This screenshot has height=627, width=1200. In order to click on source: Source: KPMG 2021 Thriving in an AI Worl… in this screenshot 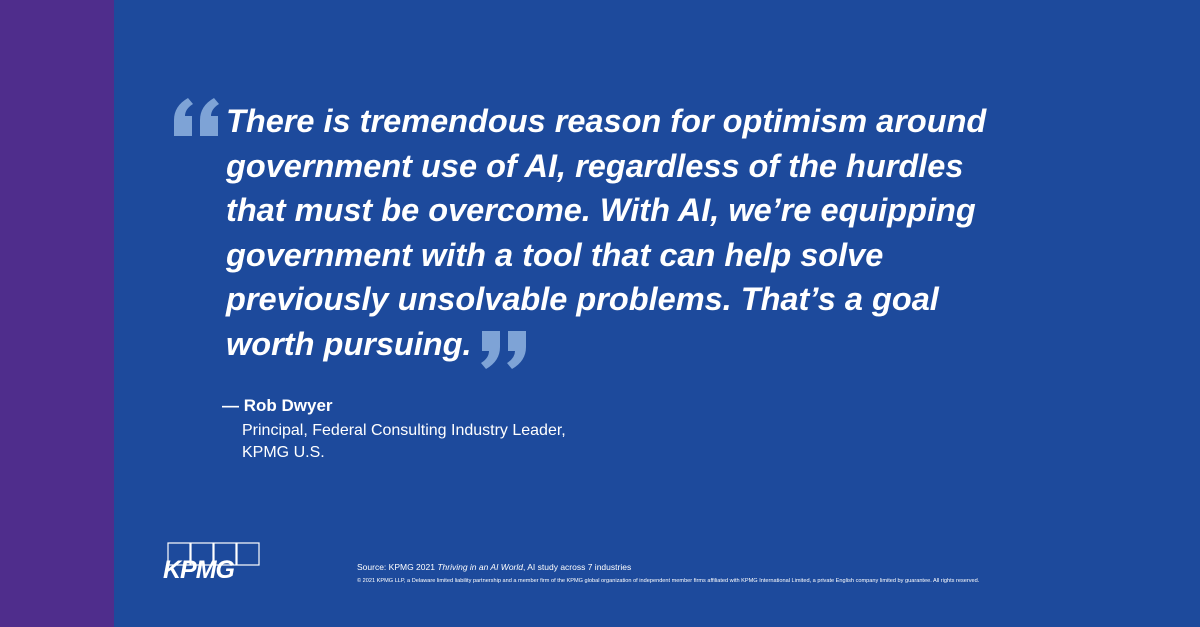, I will do `click(494, 567)`.